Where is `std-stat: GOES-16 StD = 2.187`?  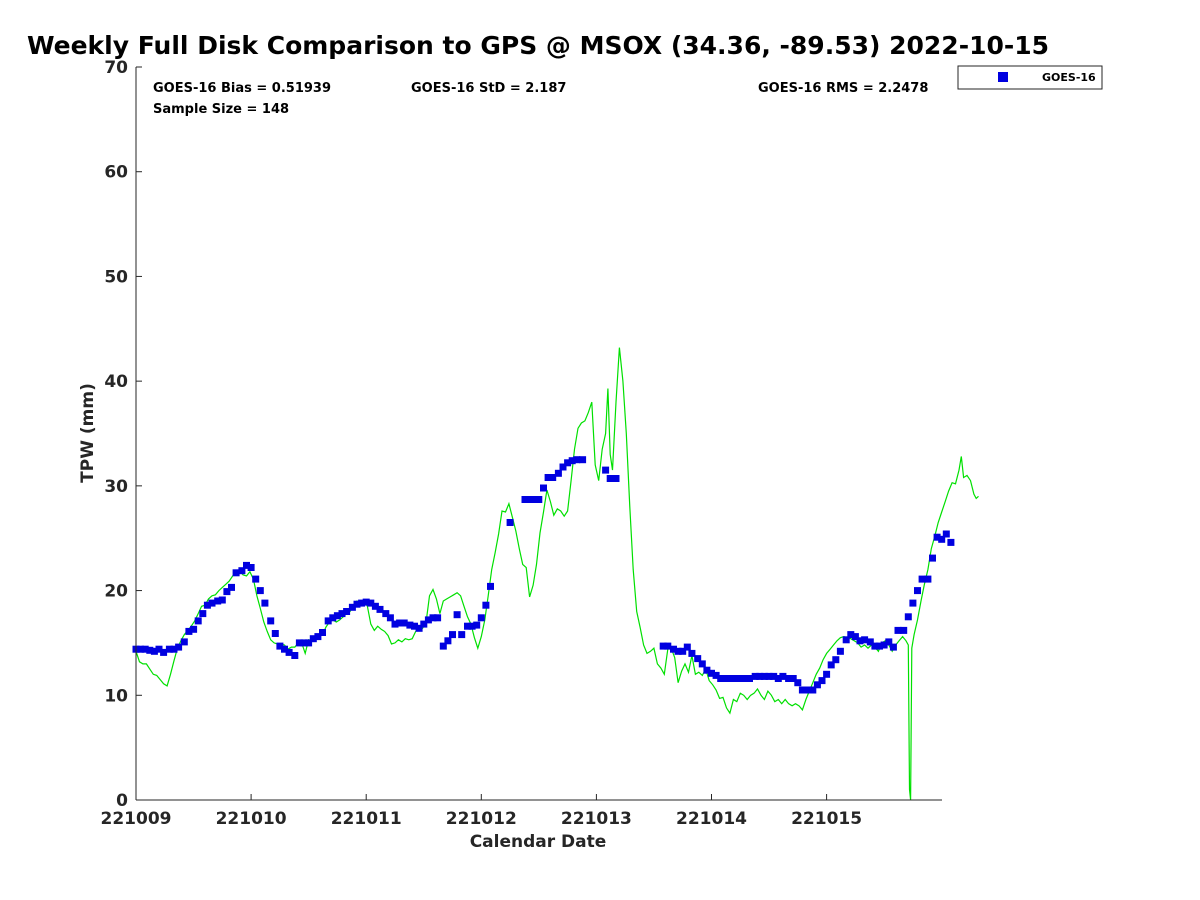 std-stat: GOES-16 StD = 2.187 is located at coordinates (488, 88).